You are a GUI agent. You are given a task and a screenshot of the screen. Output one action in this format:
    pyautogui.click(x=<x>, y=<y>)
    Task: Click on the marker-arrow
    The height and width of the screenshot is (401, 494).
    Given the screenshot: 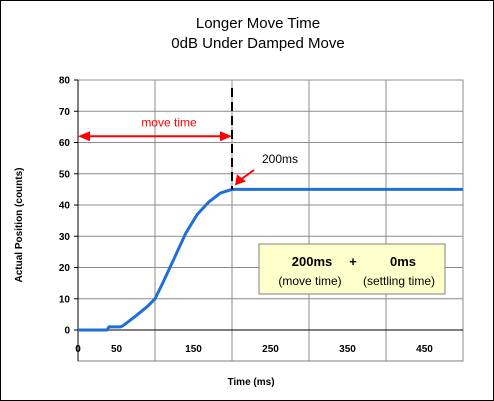 What is the action you would take?
    pyautogui.click(x=245, y=177)
    